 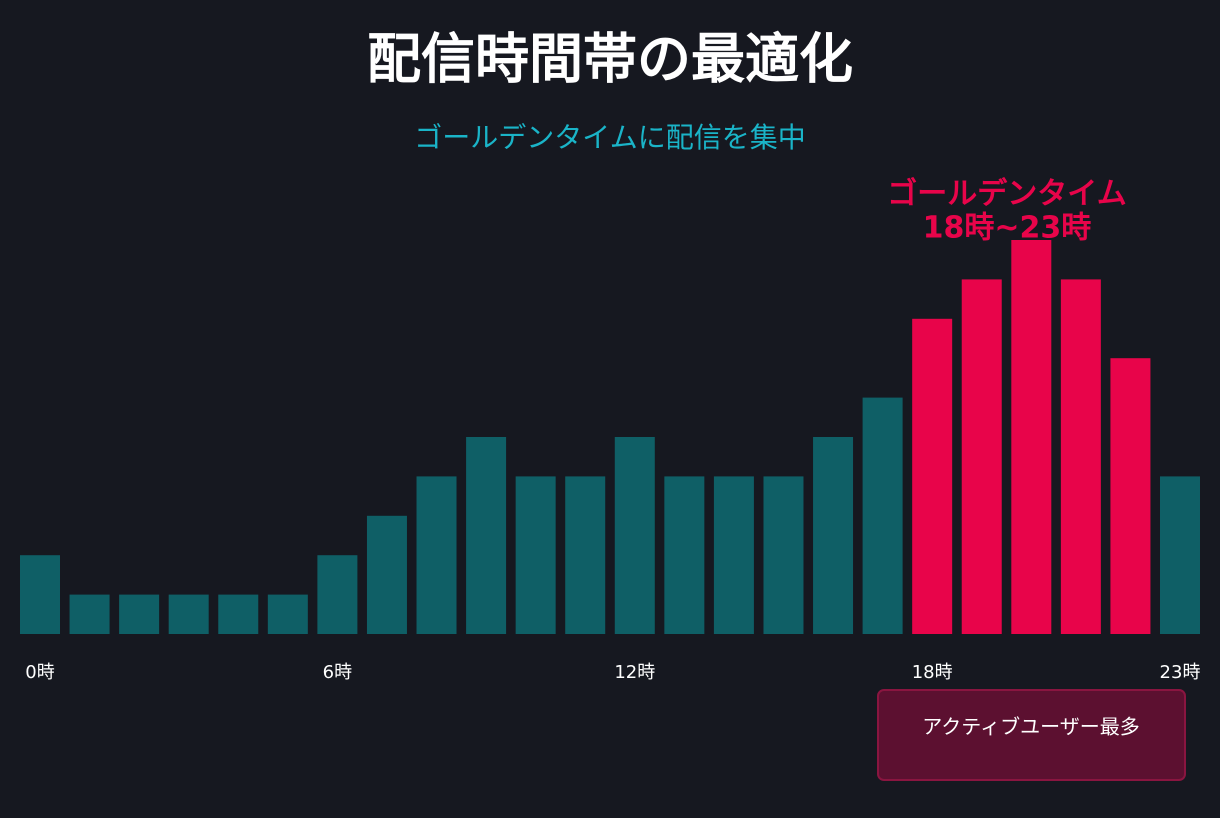 What do you see at coordinates (609, 137) in the screenshot?
I see `chart-subtitle: ゴールデンタイムに配信を集中` at bounding box center [609, 137].